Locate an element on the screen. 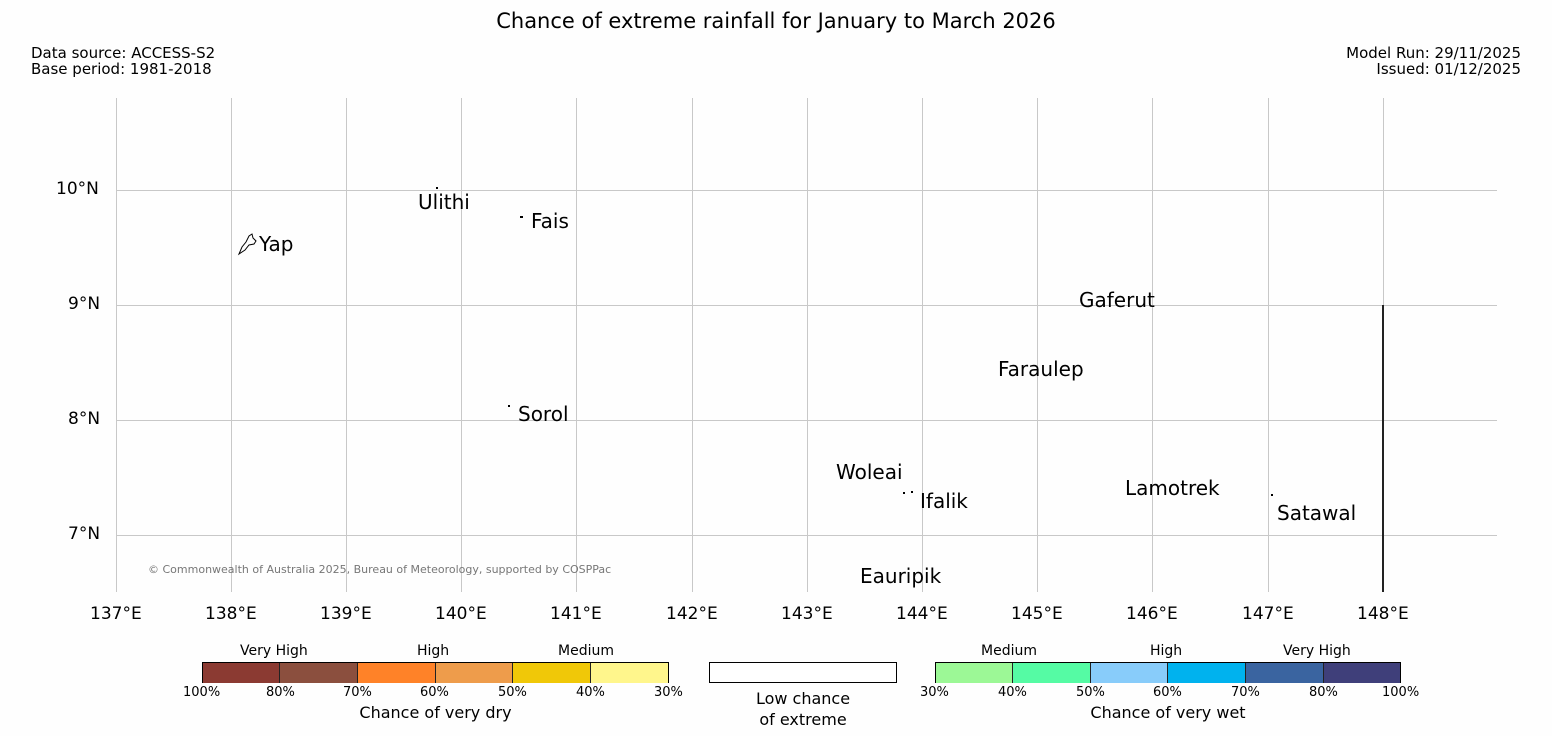 The height and width of the screenshot is (736, 1552). place-label: Ulithi is located at coordinates (444, 202).